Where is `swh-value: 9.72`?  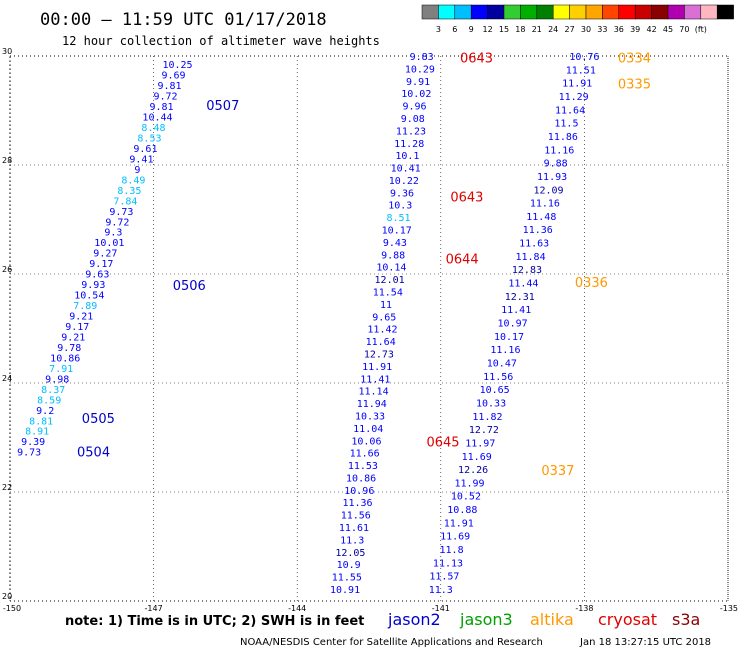
swh-value: 9.72 is located at coordinates (117, 222).